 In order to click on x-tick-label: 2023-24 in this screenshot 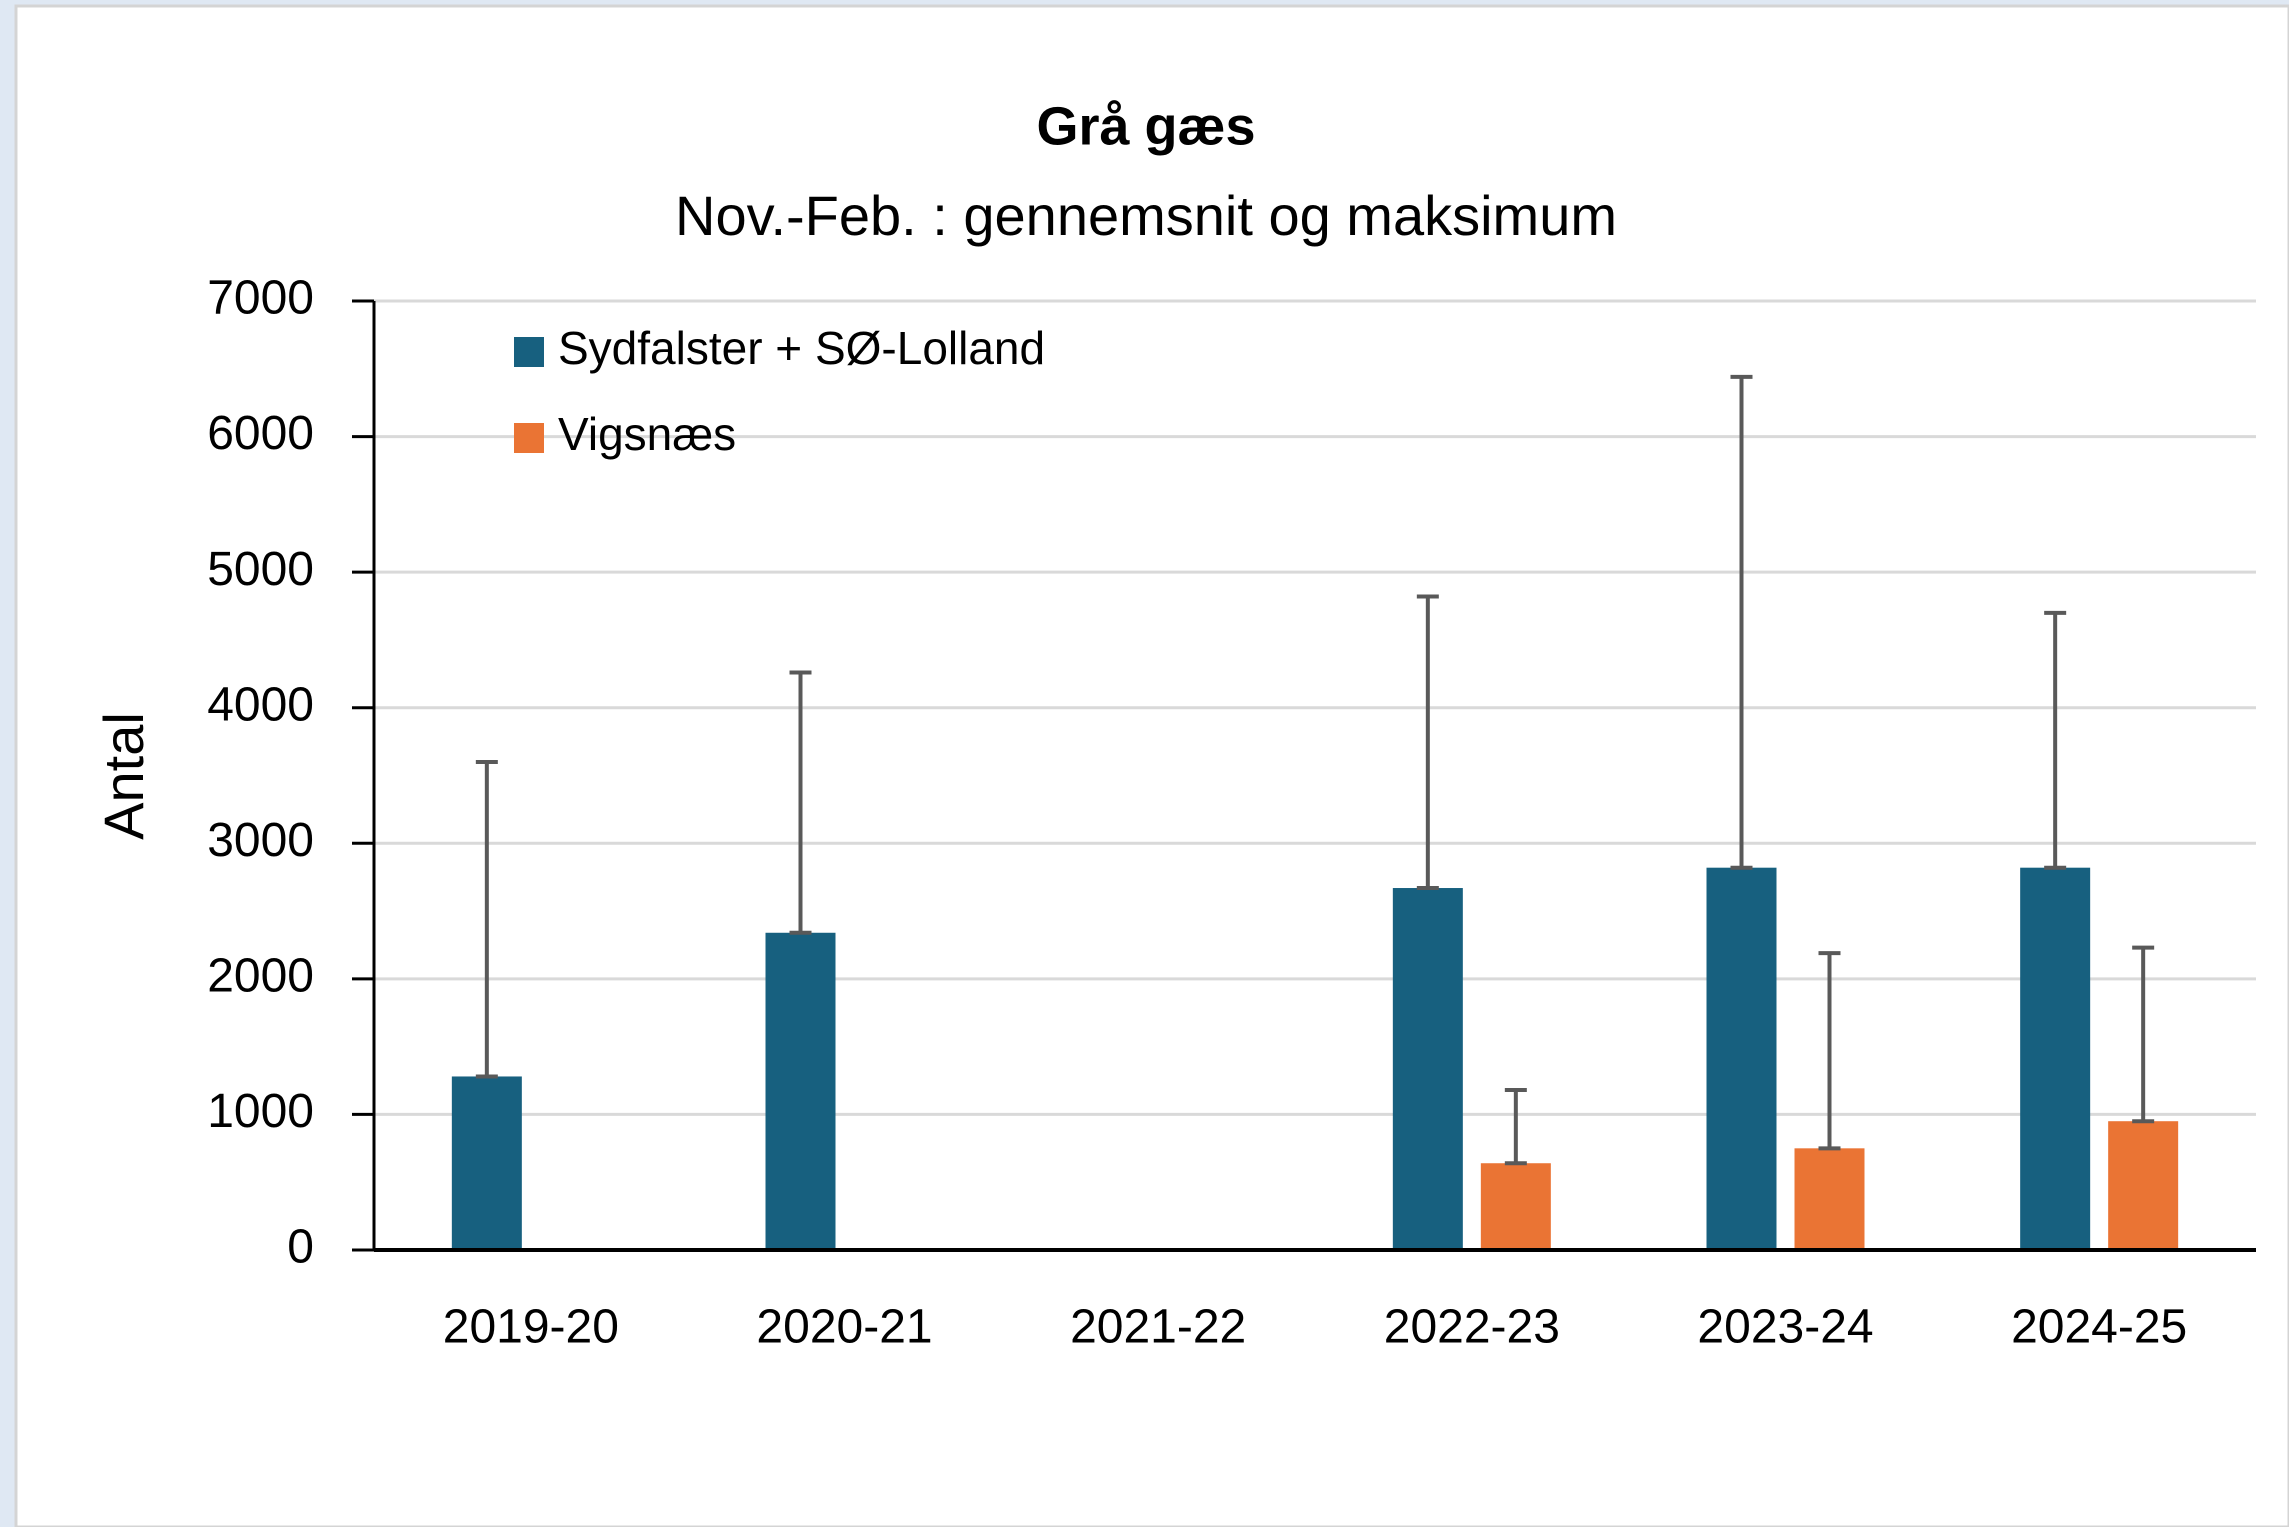, I will do `click(1785, 1327)`.